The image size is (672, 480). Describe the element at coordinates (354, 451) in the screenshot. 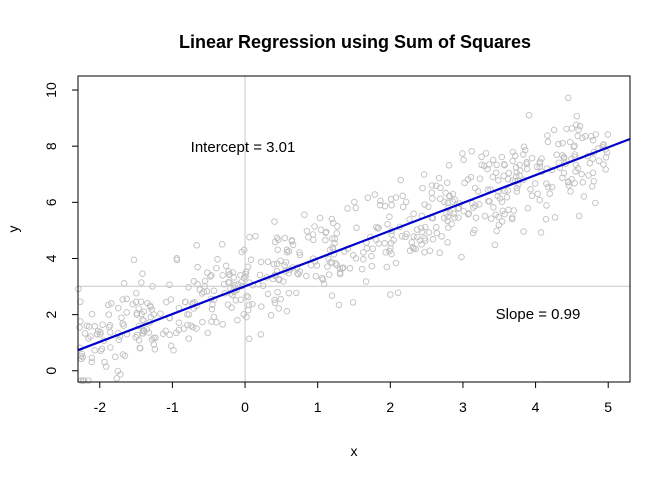

I see `x-axis-label: x` at that location.